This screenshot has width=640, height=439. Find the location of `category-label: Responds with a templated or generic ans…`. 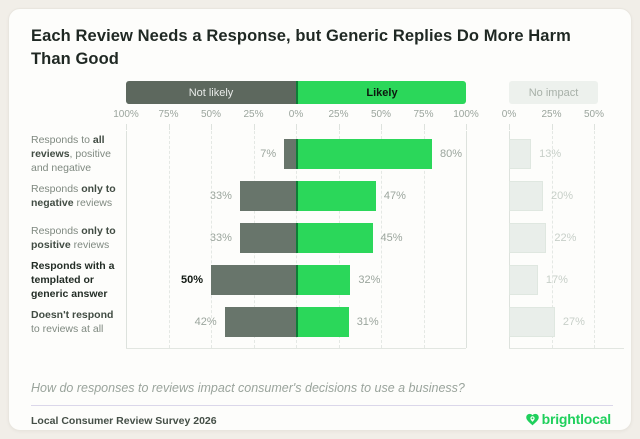

category-label: Responds with a templated or generic ans… is located at coordinates (73, 280).